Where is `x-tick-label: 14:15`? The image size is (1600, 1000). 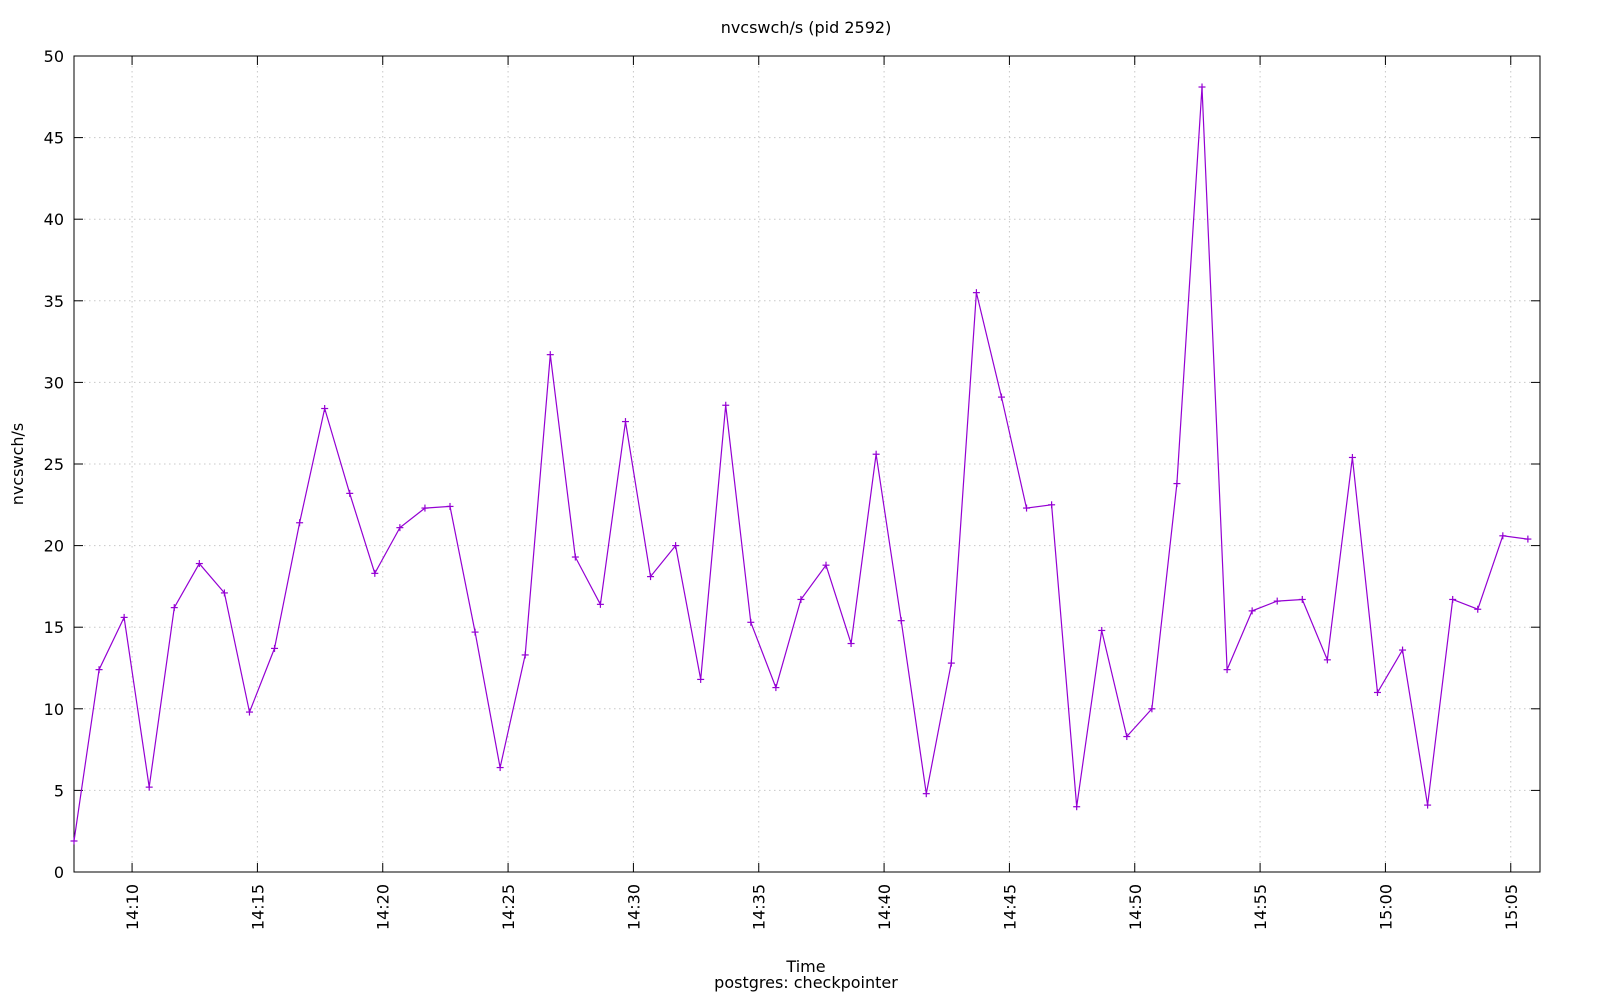 x-tick-label: 14:15 is located at coordinates (257, 907).